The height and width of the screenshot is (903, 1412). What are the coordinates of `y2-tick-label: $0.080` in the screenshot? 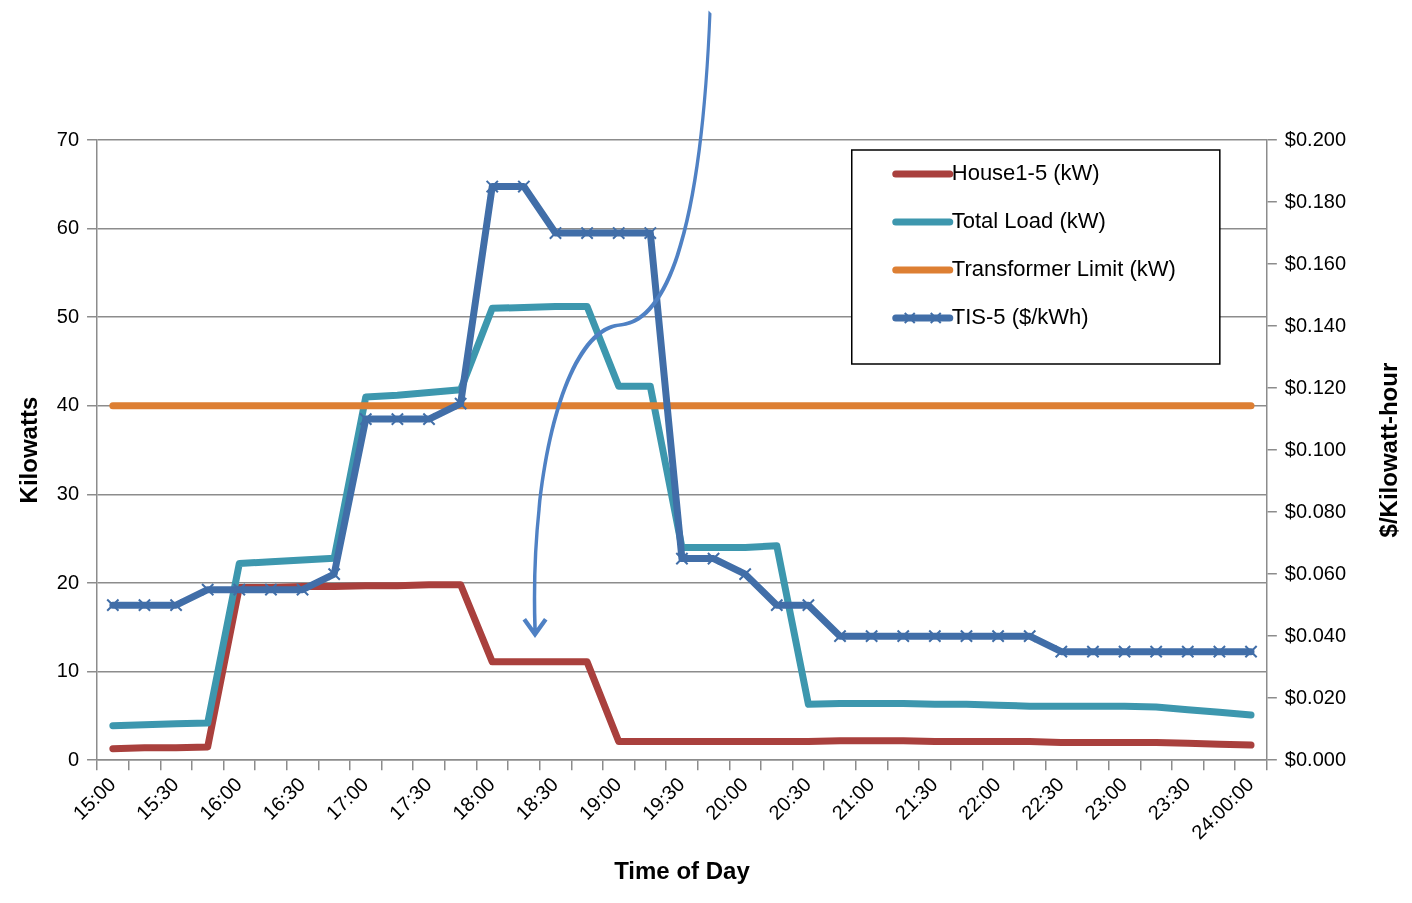 It's located at (1315, 510).